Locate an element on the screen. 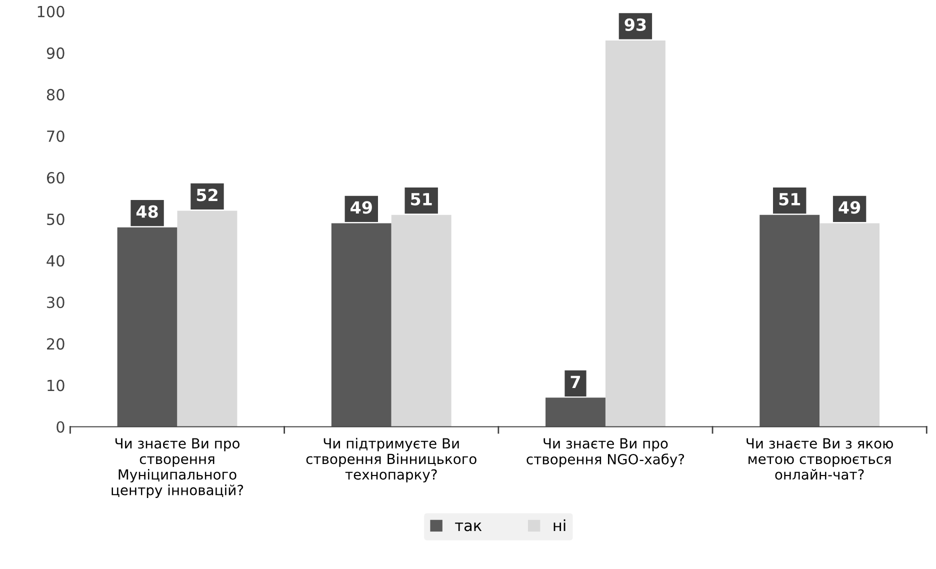  y-tick-label: 70 is located at coordinates (55, 136).